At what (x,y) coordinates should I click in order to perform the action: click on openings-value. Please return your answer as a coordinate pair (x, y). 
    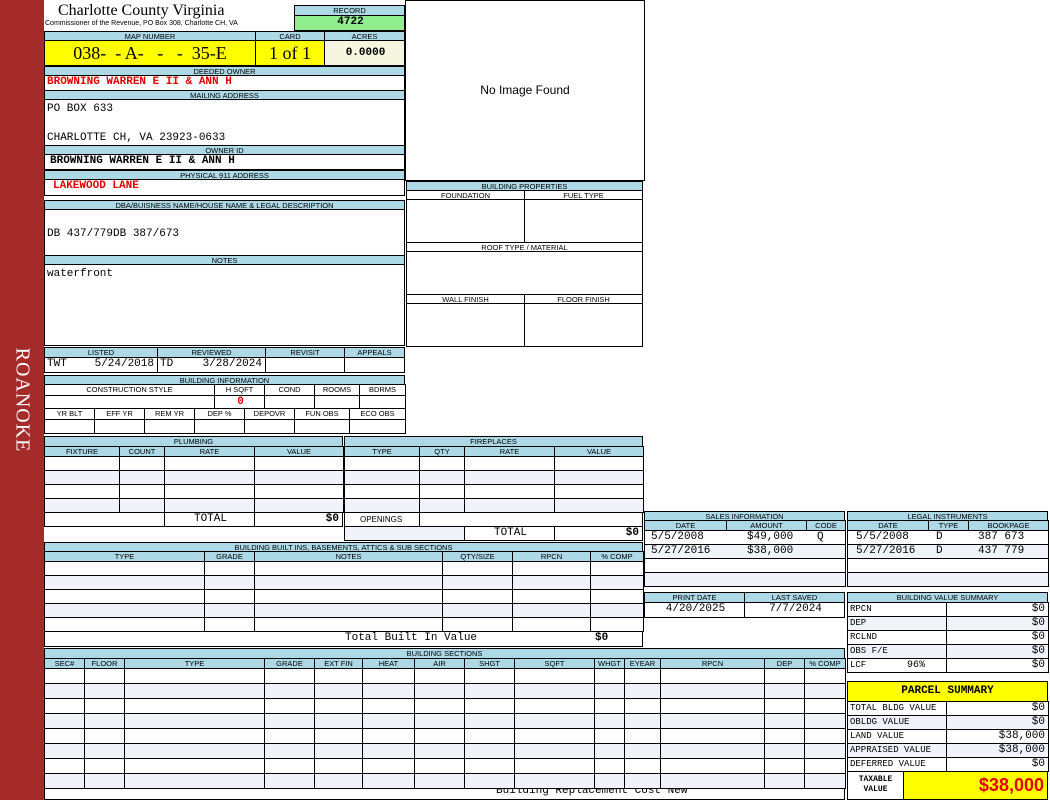
    Looking at the image, I should click on (531, 519).